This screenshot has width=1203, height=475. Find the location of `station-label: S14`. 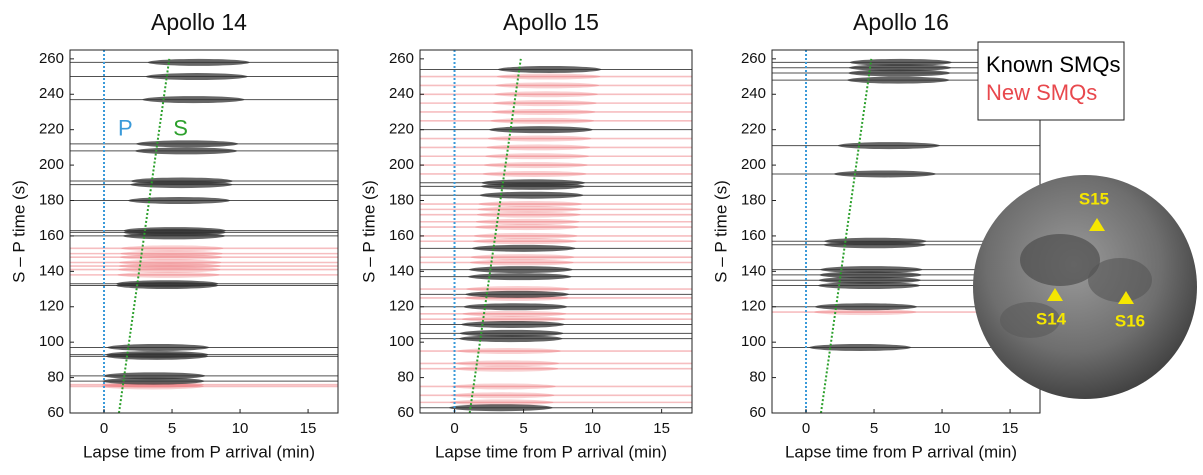

station-label: S14 is located at coordinates (1051, 318).